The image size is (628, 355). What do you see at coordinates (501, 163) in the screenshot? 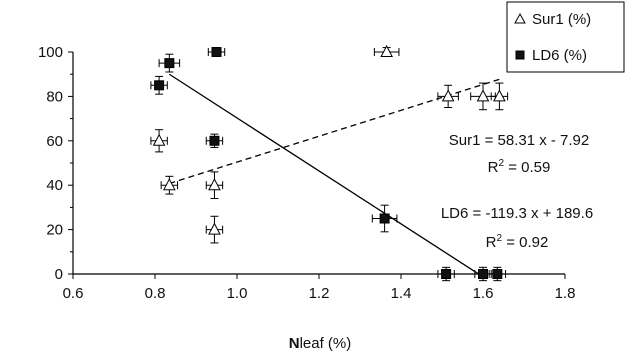
I see `sur1-r2-superscript: 2` at bounding box center [501, 163].